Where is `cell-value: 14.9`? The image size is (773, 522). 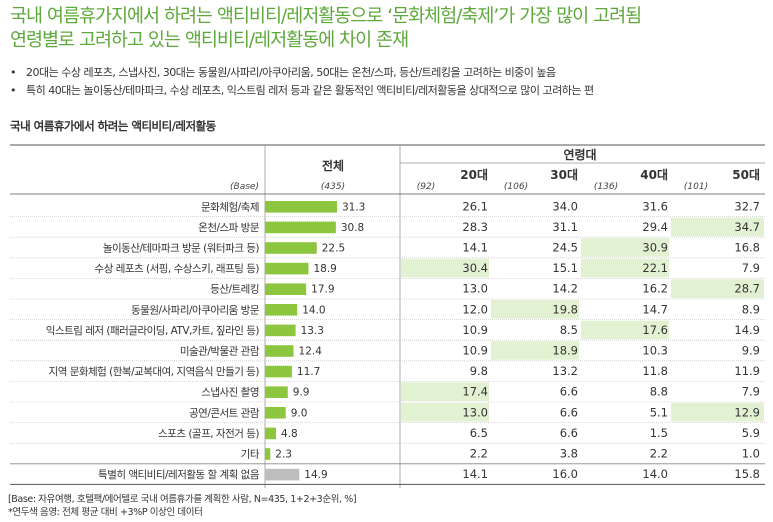
cell-value: 14.9 is located at coordinates (747, 330).